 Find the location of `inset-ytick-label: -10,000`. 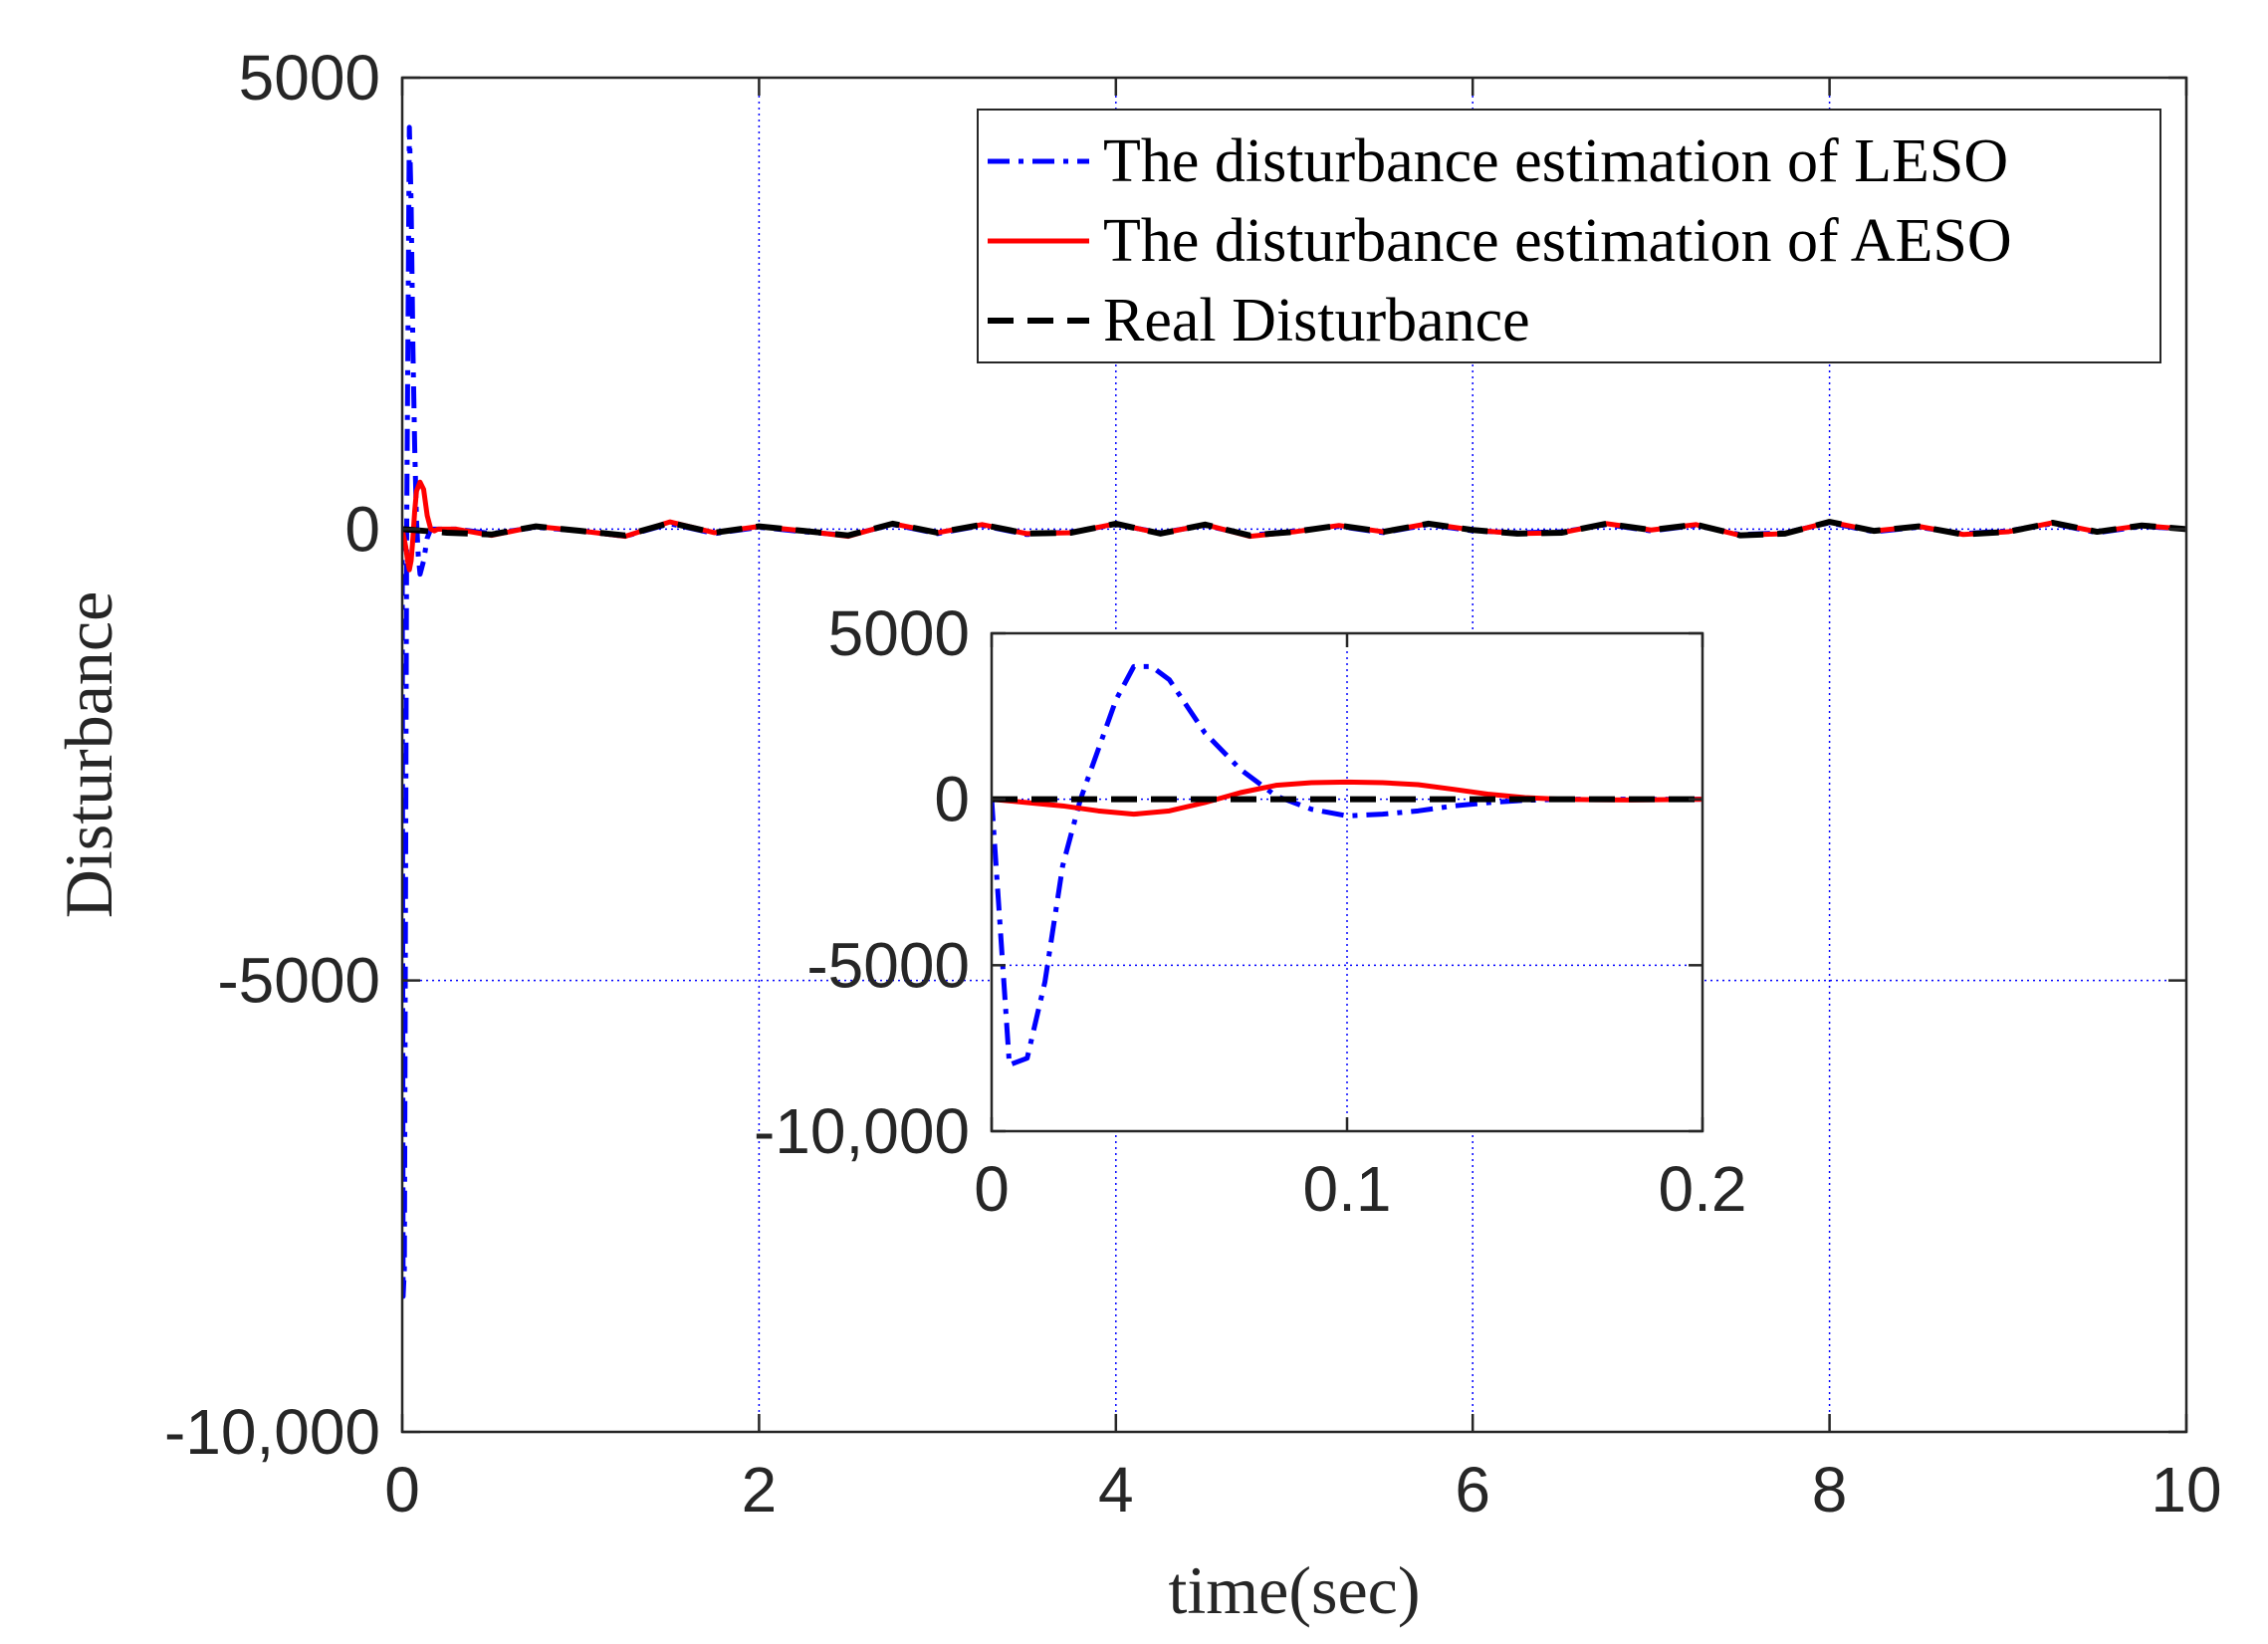

inset-ytick-label: -10,000 is located at coordinates (862, 1131).